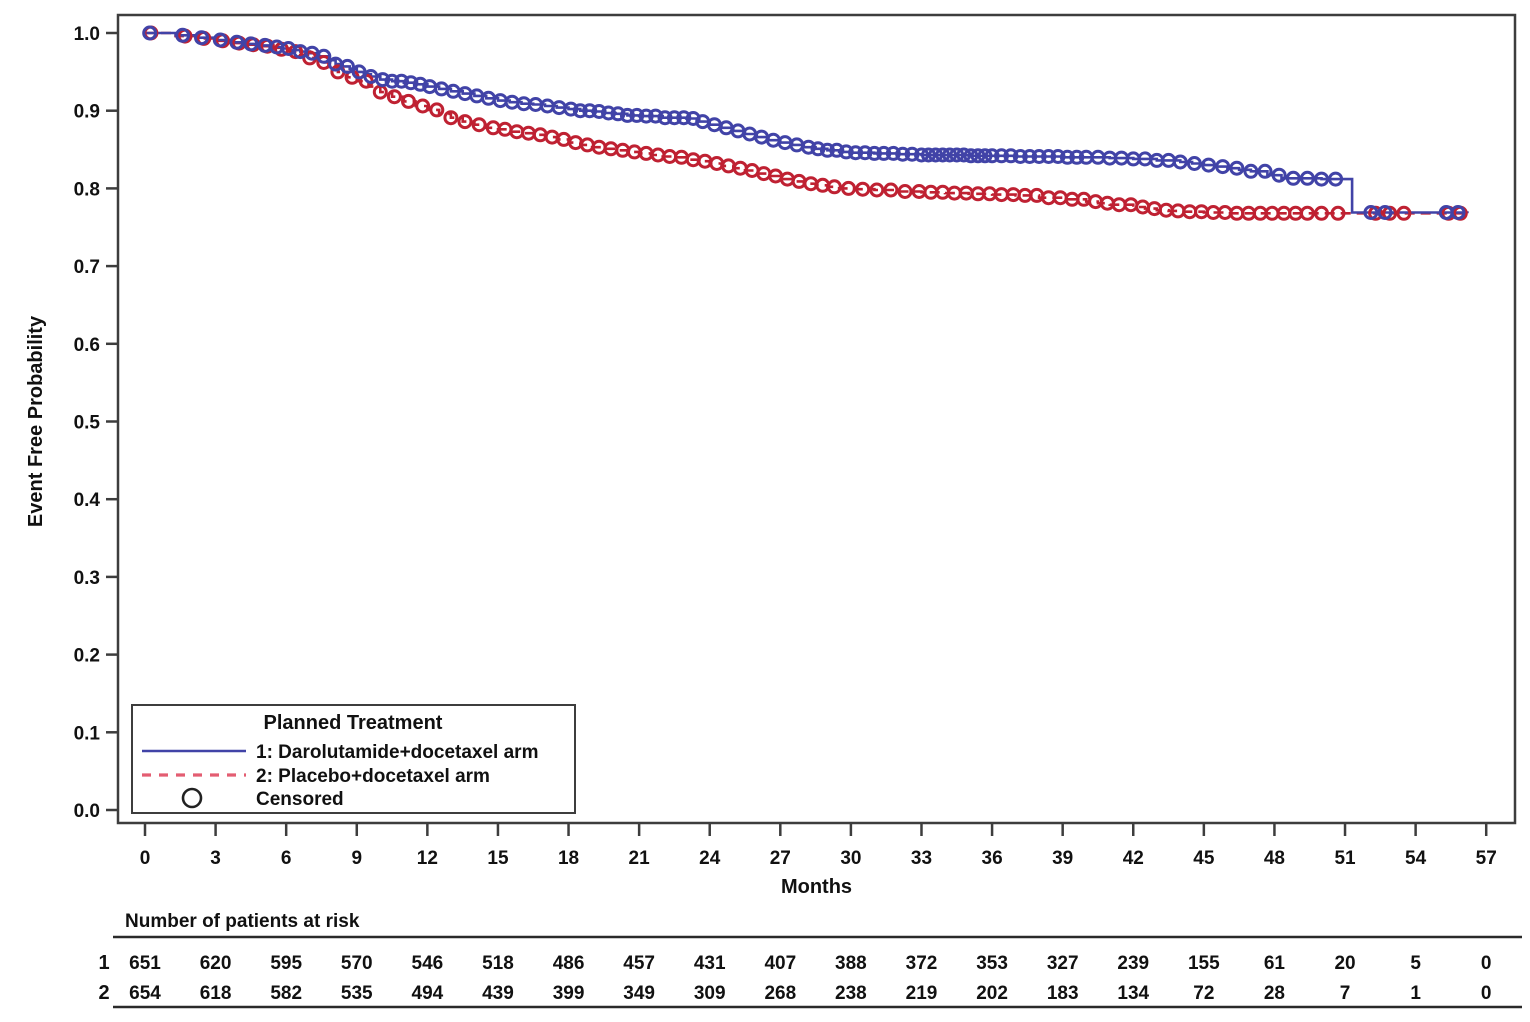 The width and height of the screenshot is (1530, 1022). I want to click on at-risk-count: 353, so click(992, 963).